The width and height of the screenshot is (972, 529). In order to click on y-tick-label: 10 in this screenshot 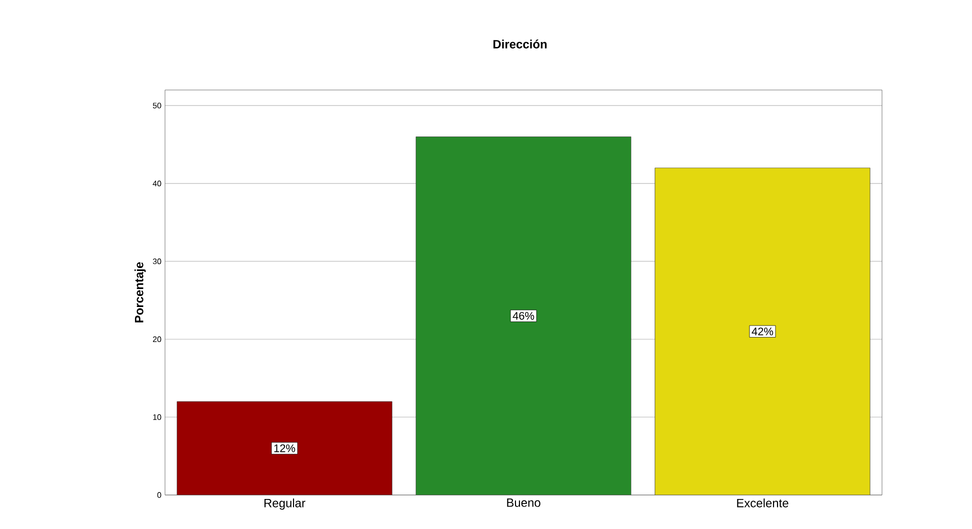, I will do `click(157, 417)`.